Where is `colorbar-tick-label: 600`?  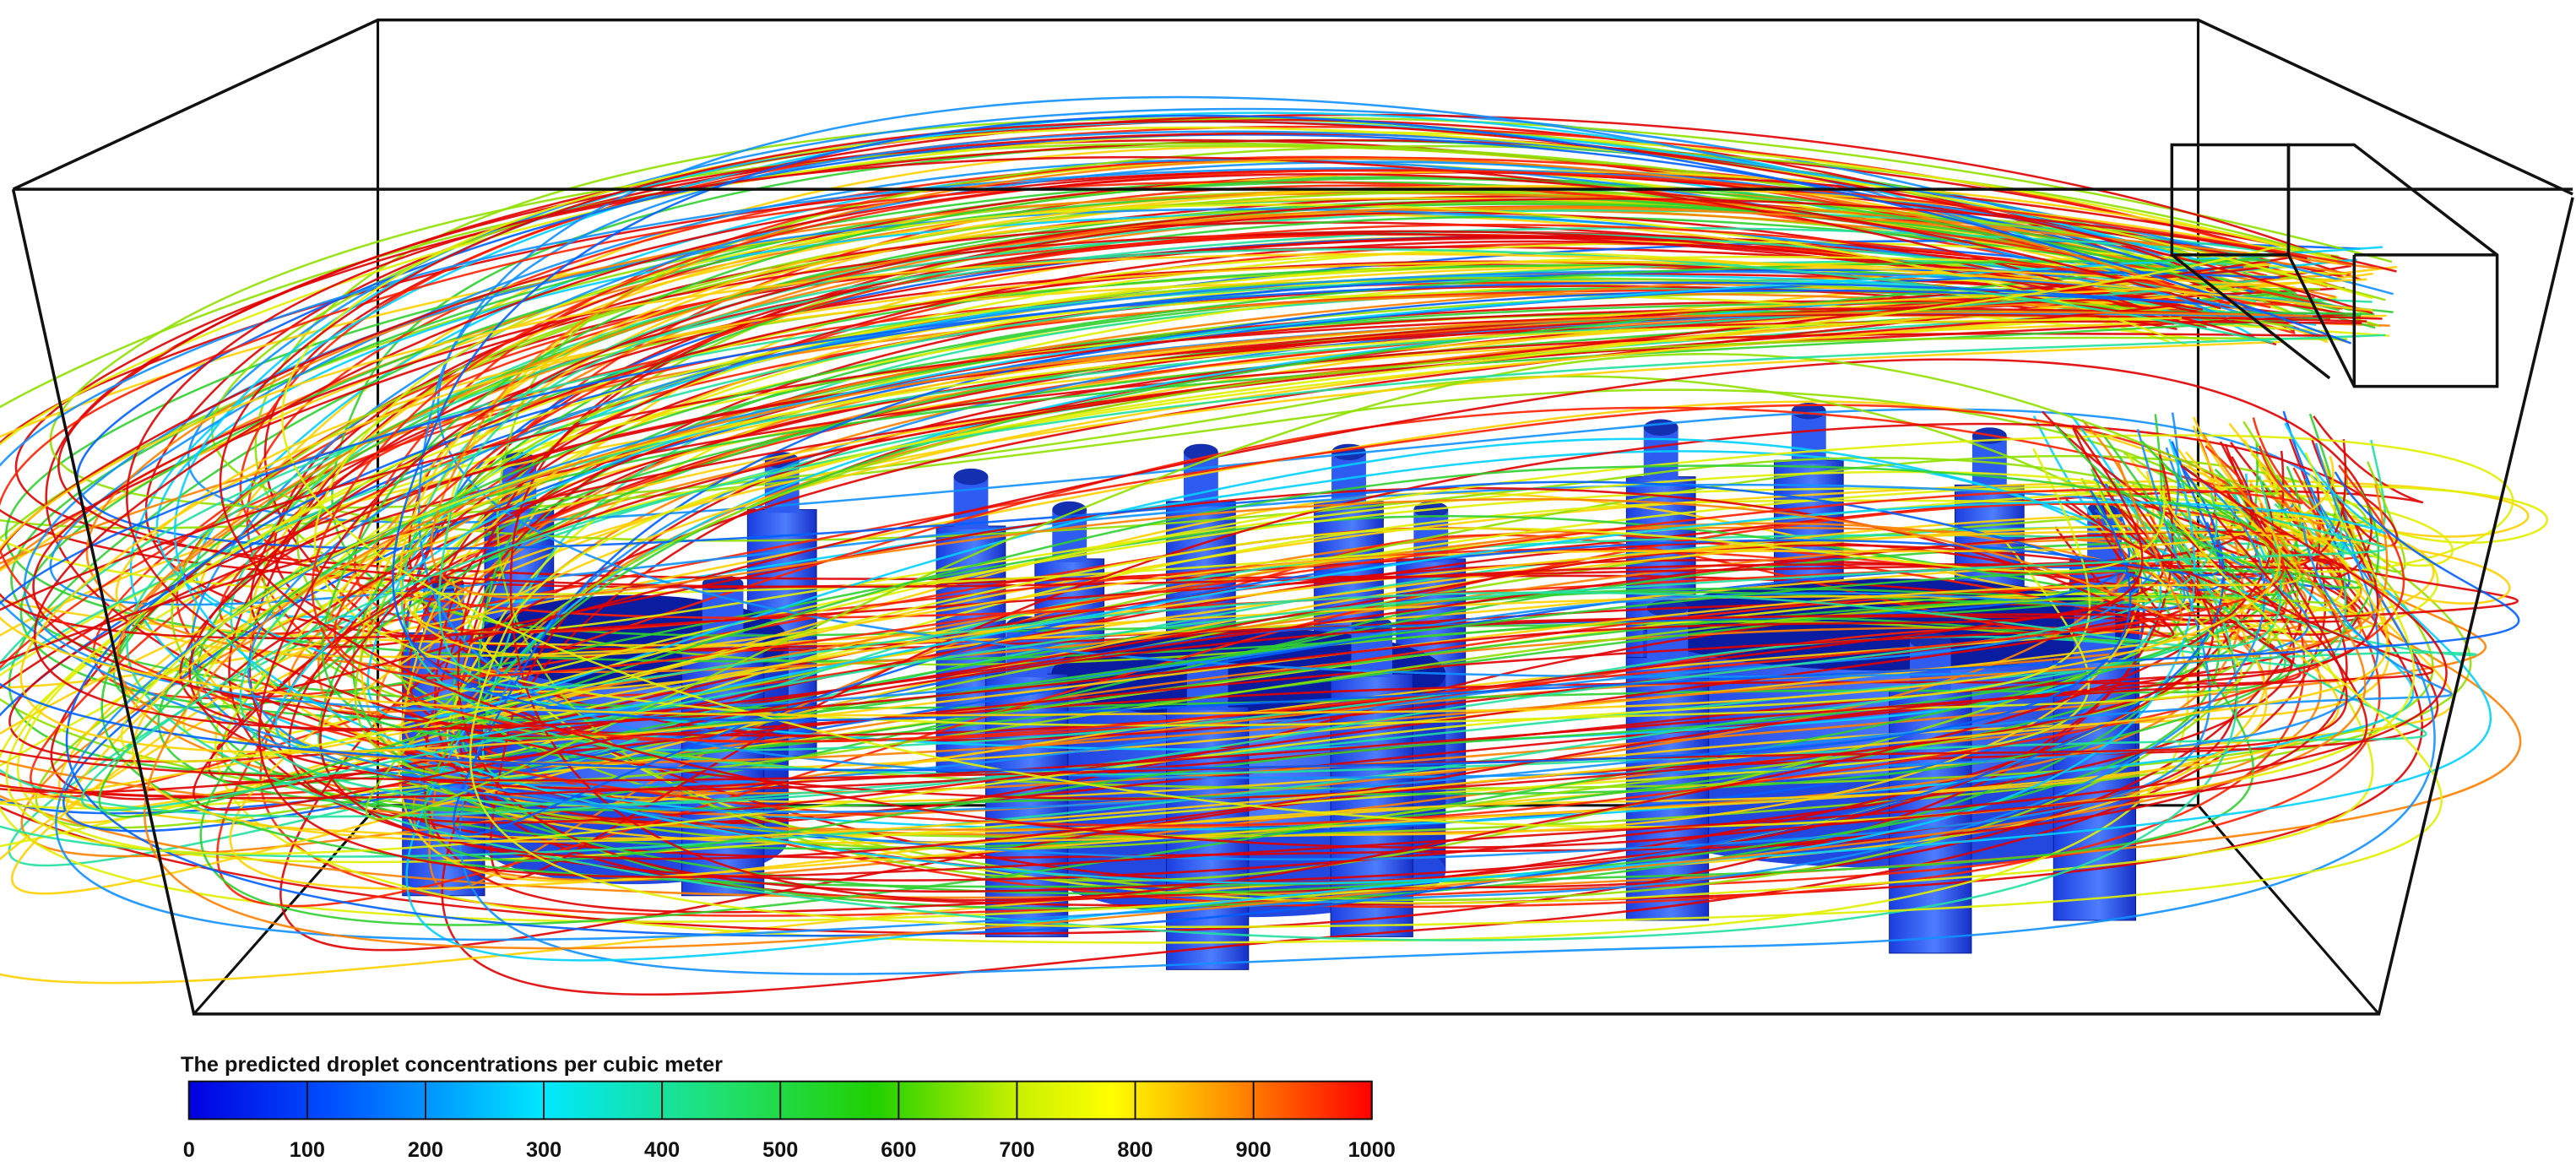 colorbar-tick-label: 600 is located at coordinates (899, 1150).